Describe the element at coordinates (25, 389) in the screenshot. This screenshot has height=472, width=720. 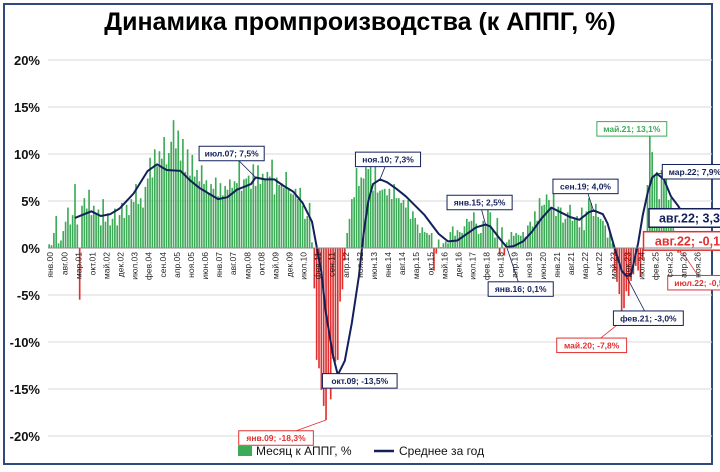
I see `y-tick-label: -15%` at that location.